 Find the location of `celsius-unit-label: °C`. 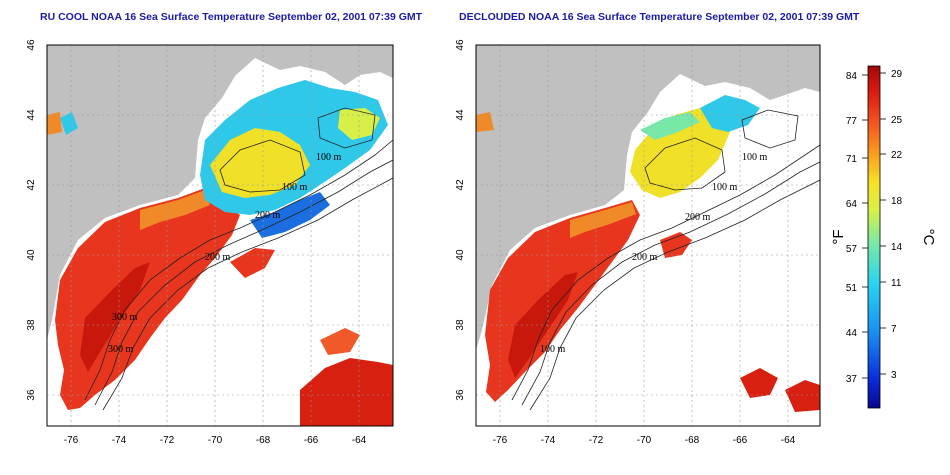

celsius-unit-label: °C is located at coordinates (928, 237).